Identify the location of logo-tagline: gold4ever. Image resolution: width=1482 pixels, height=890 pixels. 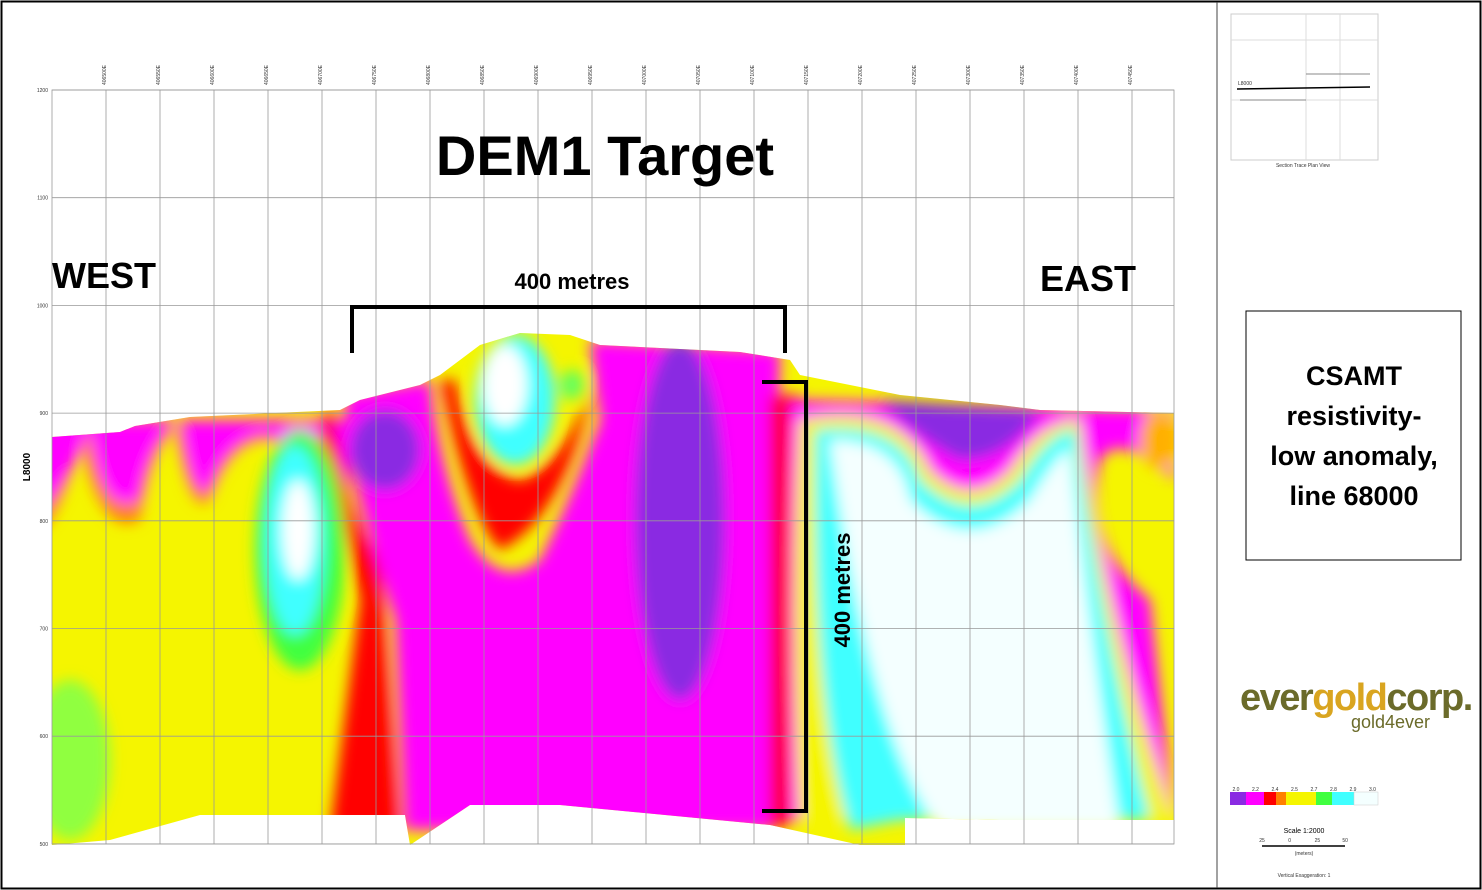
(1390, 722).